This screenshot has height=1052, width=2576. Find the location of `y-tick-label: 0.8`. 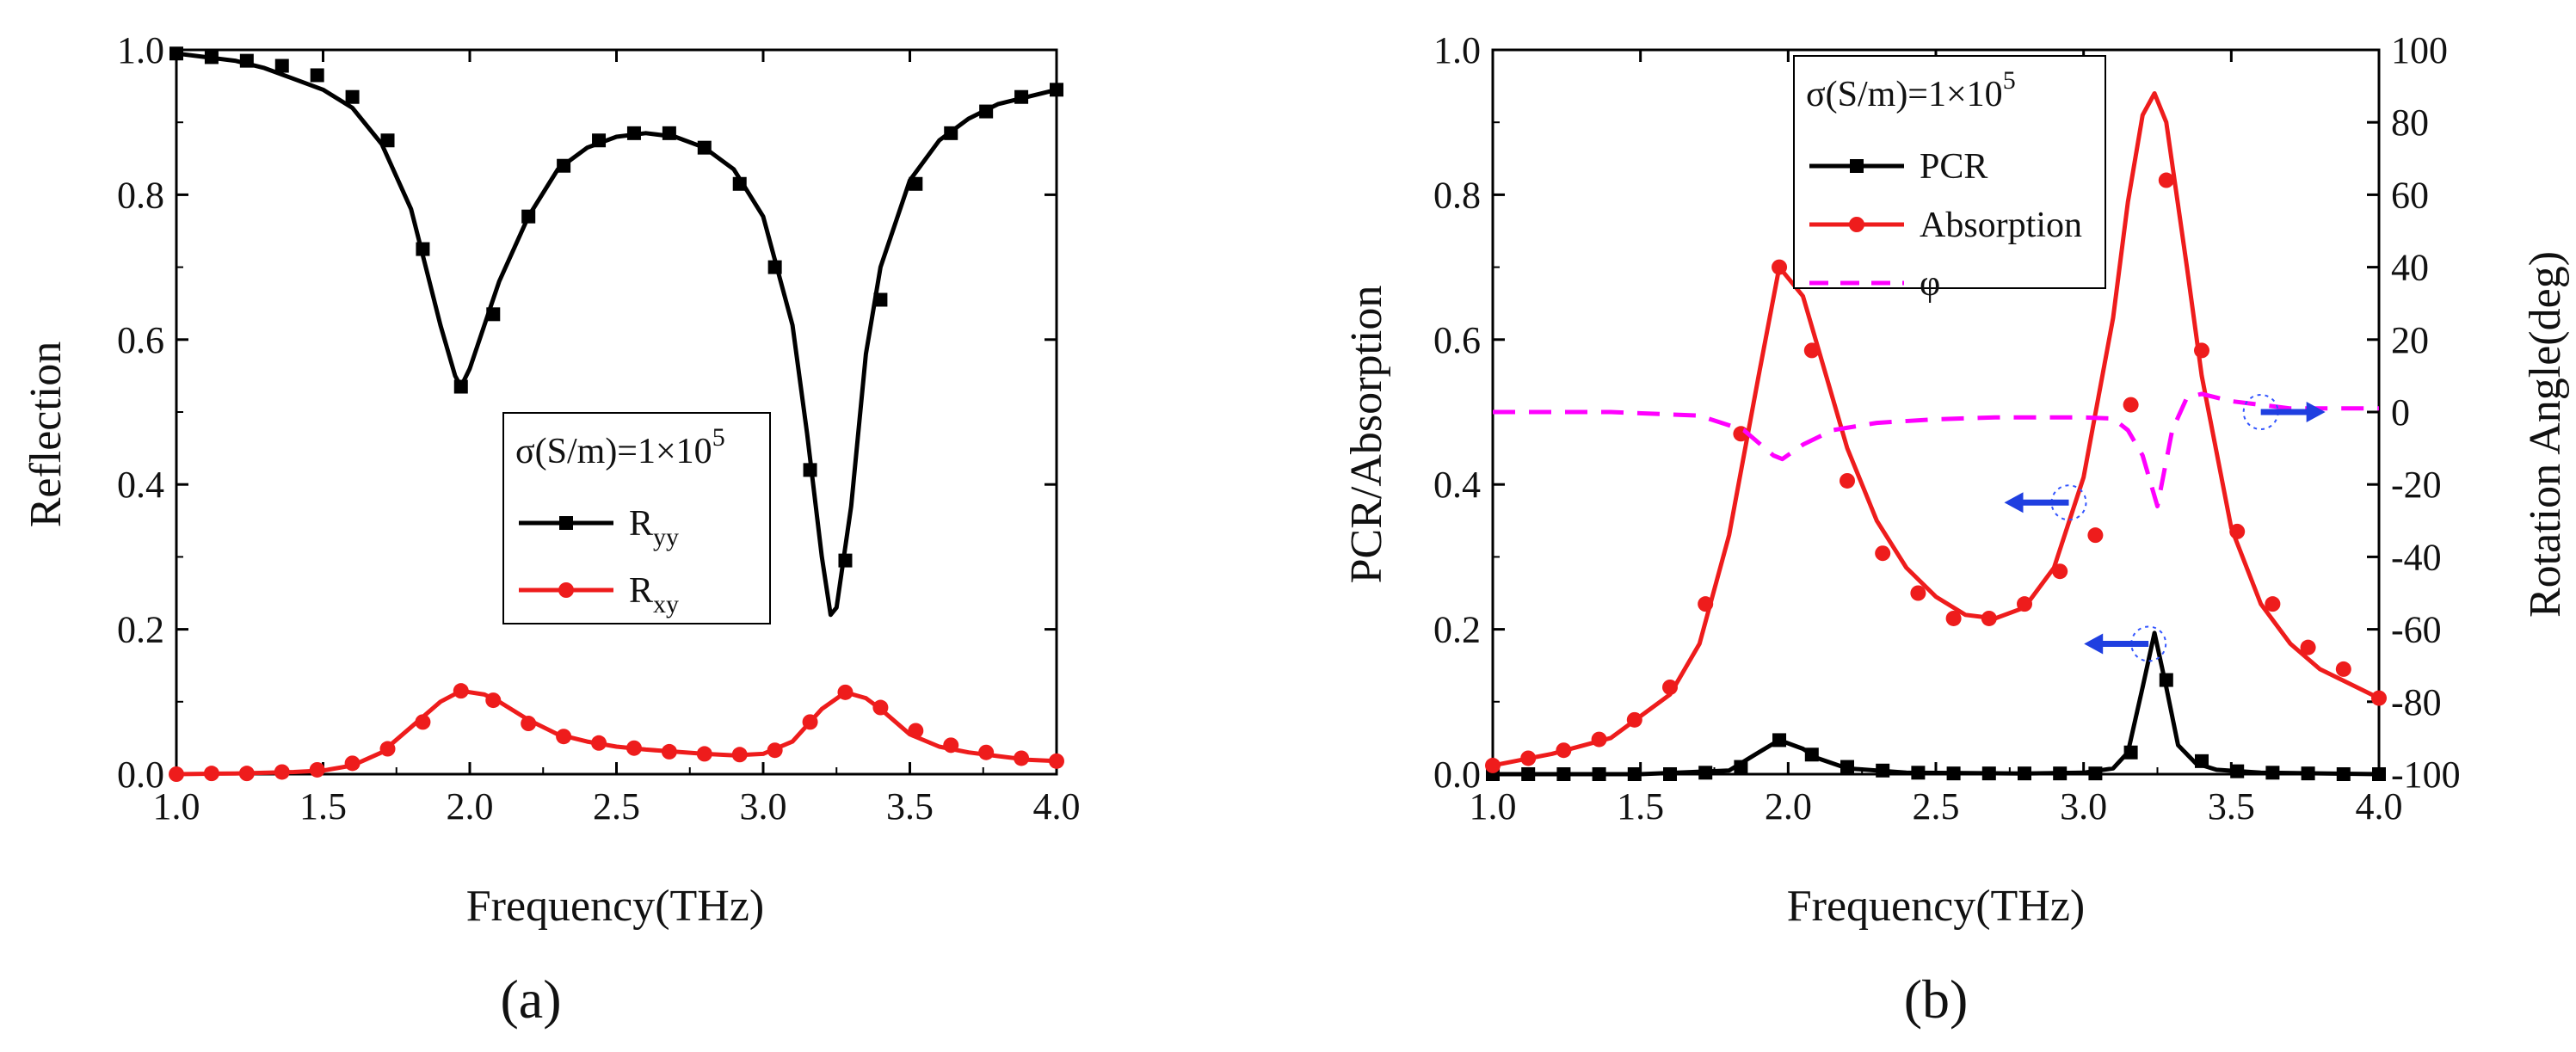

y-tick-label: 0.8 is located at coordinates (140, 195).